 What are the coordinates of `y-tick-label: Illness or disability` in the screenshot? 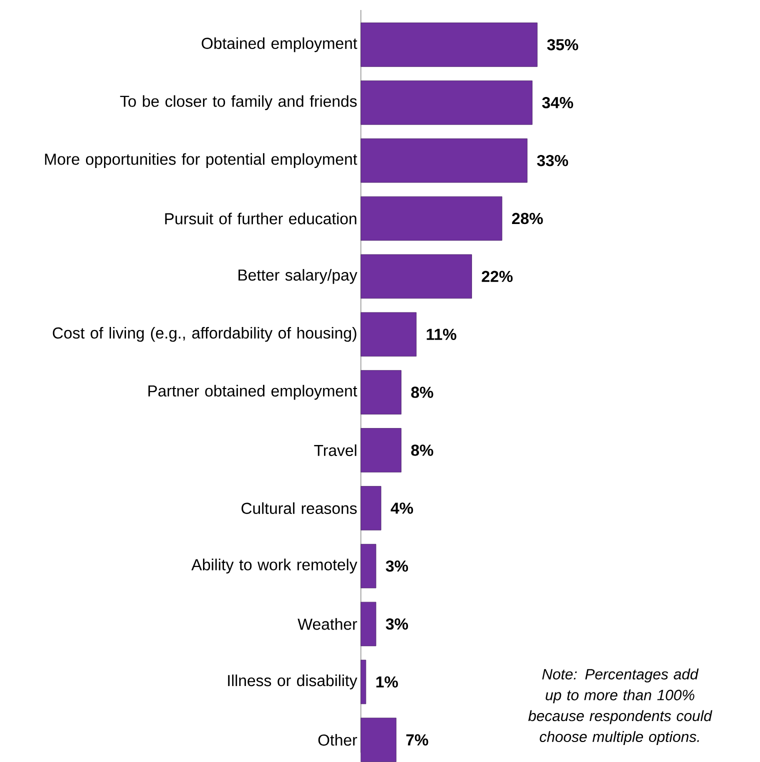 It's located at (293, 682).